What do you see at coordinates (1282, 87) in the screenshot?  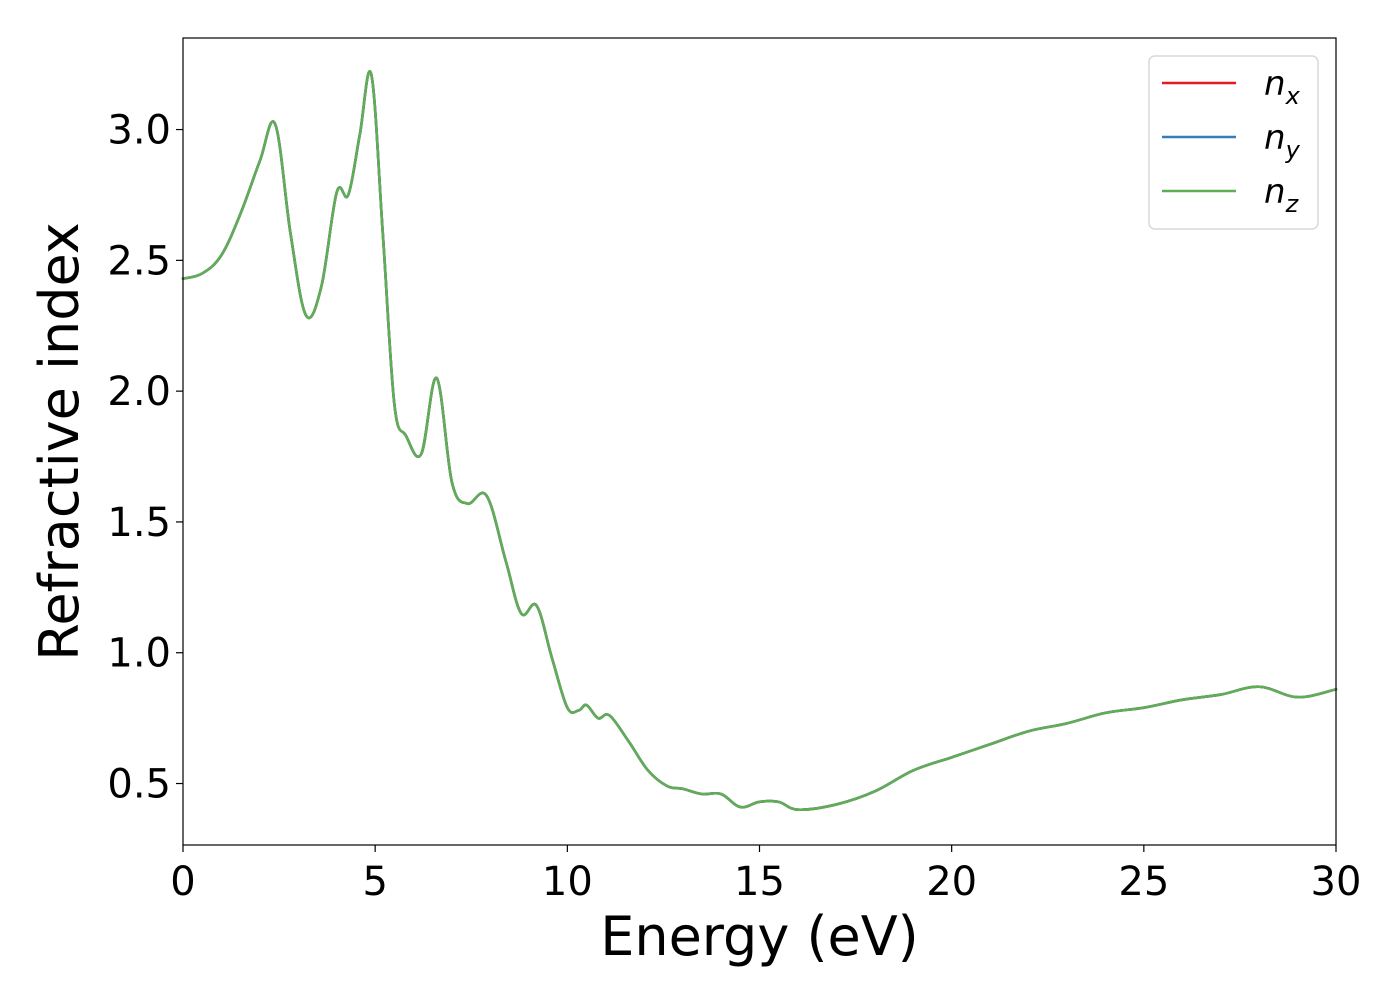 I see `legend-label: nx` at bounding box center [1282, 87].